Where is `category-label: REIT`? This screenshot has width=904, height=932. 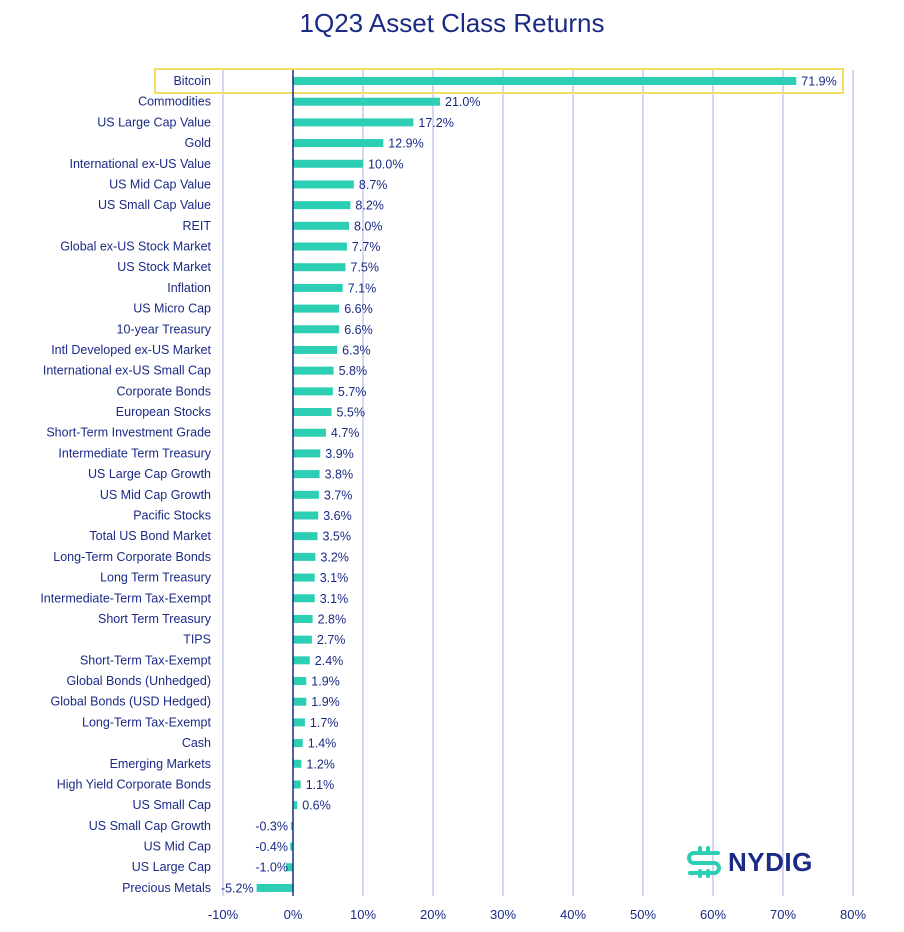 category-label: REIT is located at coordinates (197, 226).